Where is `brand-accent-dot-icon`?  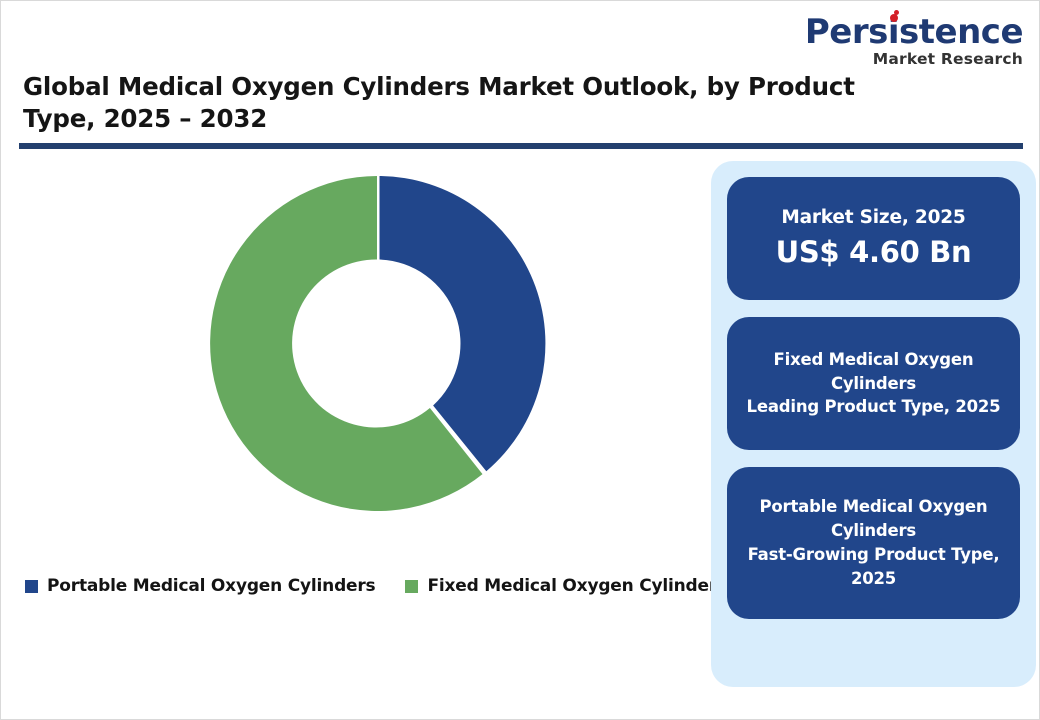 brand-accent-dot-icon is located at coordinates (894, 16).